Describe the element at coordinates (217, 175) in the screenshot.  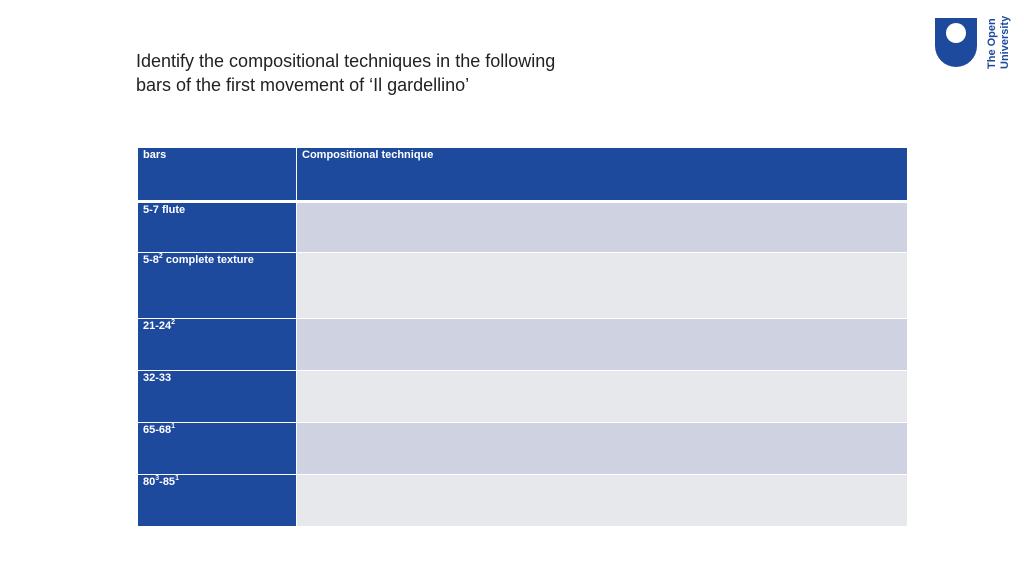
I see `header-bars: bars` at that location.